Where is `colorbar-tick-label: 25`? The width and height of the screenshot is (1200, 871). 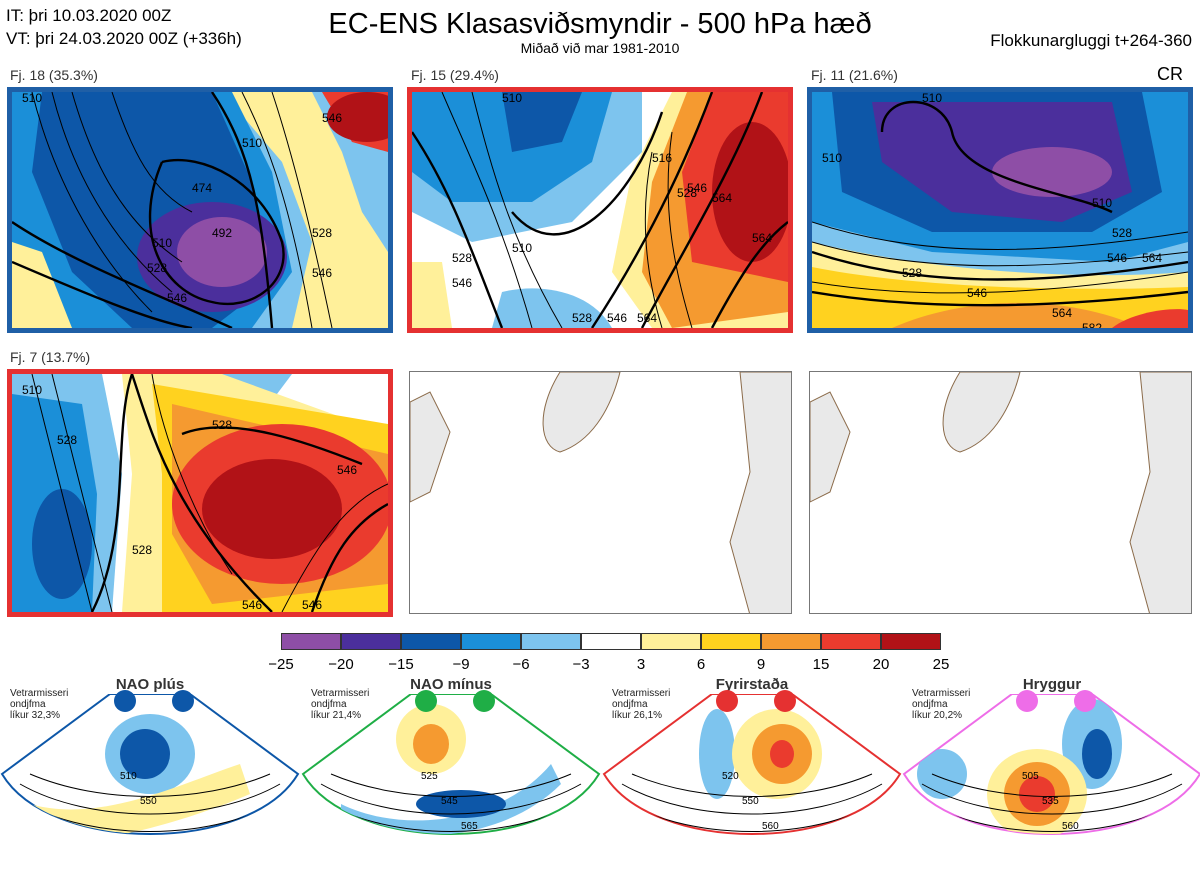
colorbar-tick-label: 25 is located at coordinates (941, 664).